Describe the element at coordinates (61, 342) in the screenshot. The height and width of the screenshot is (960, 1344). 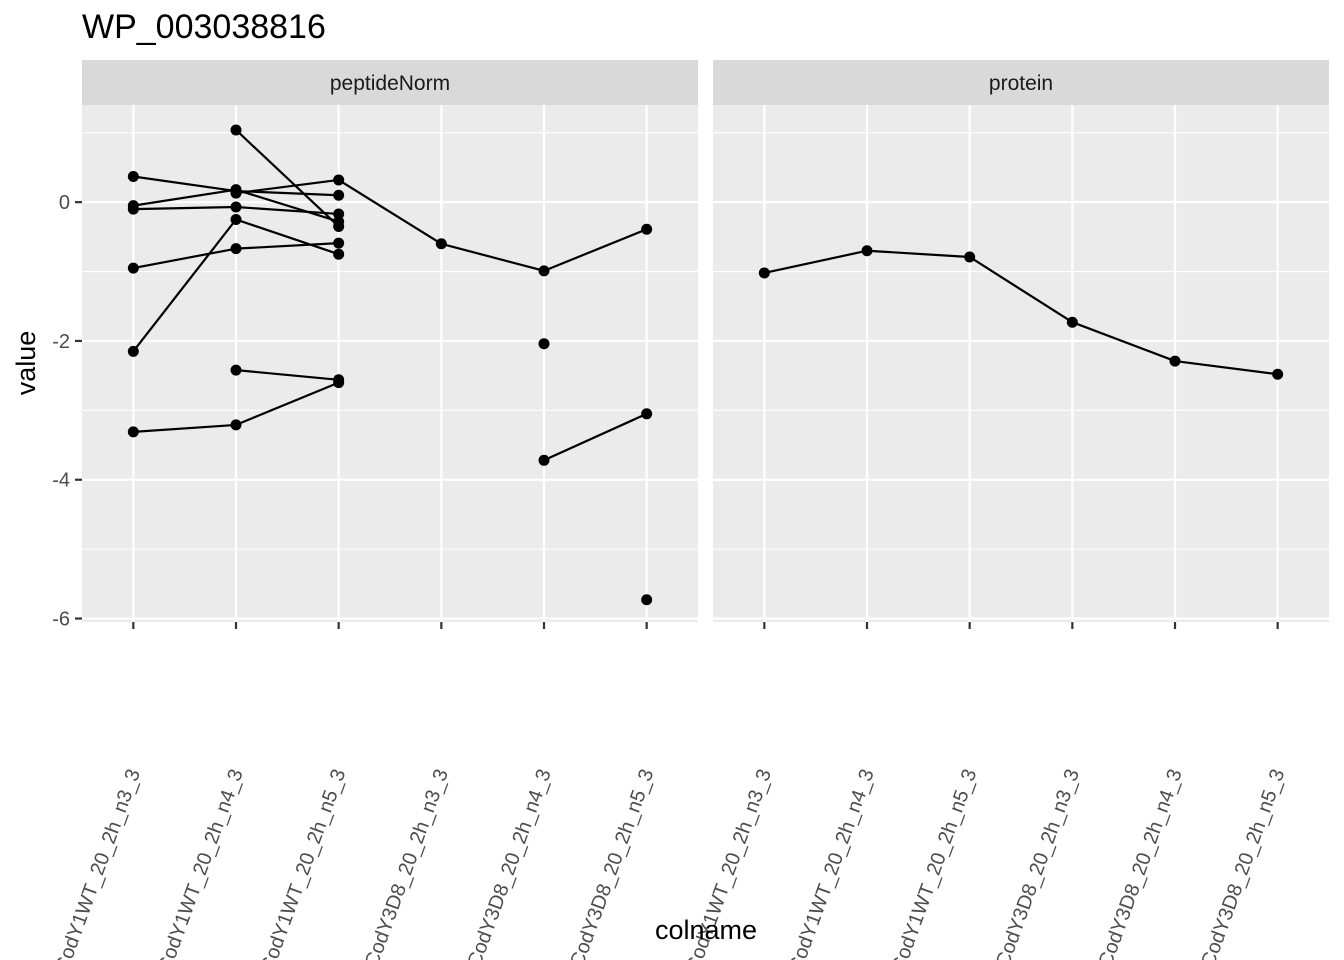
I see `y-tick-label: -2` at that location.